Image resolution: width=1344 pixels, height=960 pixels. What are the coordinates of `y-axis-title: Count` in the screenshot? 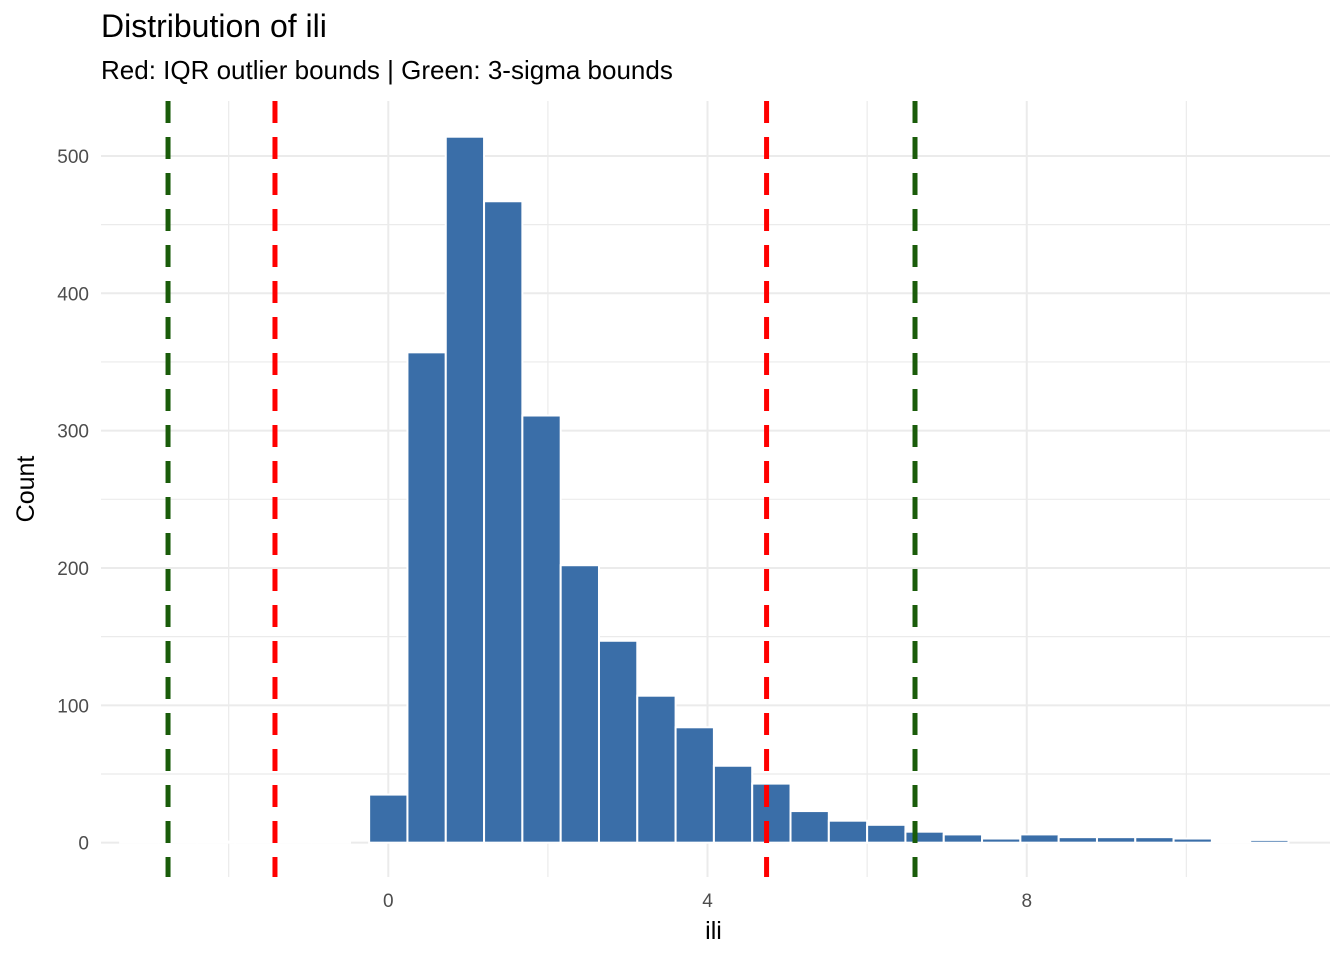 It's located at (26, 489).